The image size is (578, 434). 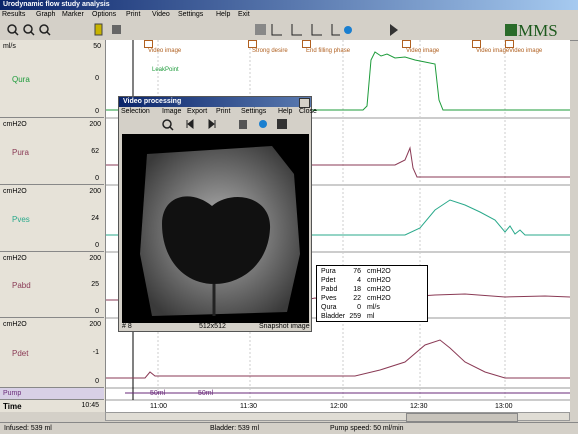 I want to click on readout-unit: ml, so click(x=371, y=316).